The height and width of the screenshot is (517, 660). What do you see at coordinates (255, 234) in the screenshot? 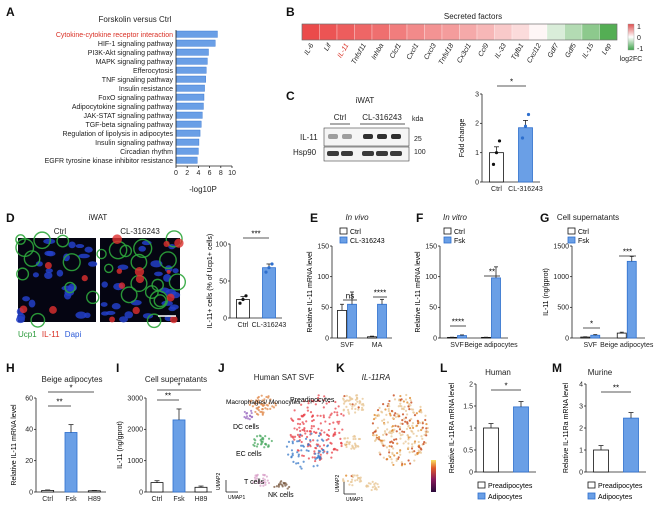
I see `sig-label: ***` at bounding box center [255, 234].